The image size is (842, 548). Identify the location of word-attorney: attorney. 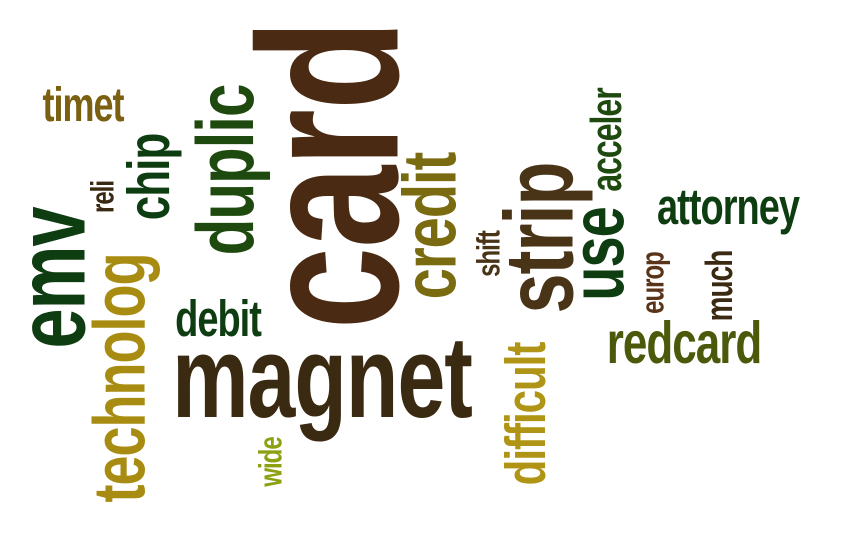
(728, 208).